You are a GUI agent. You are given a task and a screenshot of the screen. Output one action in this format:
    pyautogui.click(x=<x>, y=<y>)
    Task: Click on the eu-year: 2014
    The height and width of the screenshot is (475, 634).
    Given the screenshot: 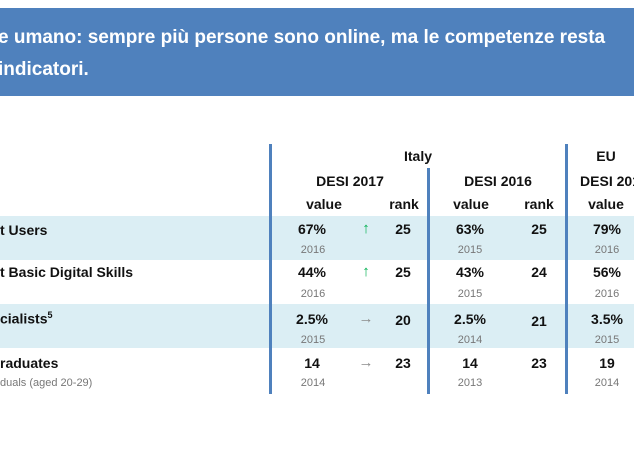 What is the action you would take?
    pyautogui.click(x=607, y=383)
    